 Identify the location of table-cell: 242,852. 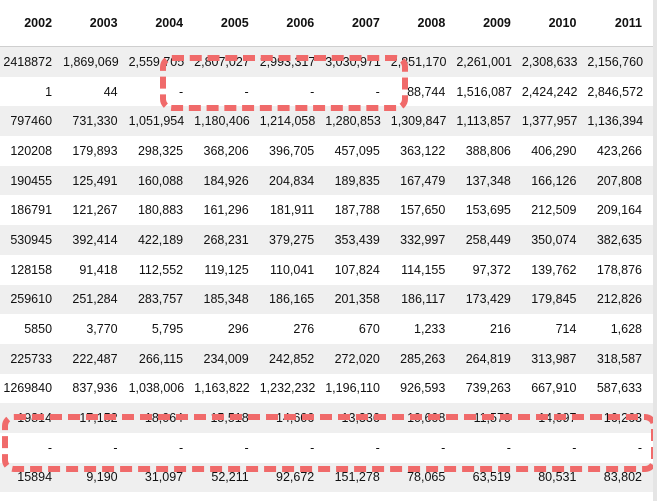
(292, 358).